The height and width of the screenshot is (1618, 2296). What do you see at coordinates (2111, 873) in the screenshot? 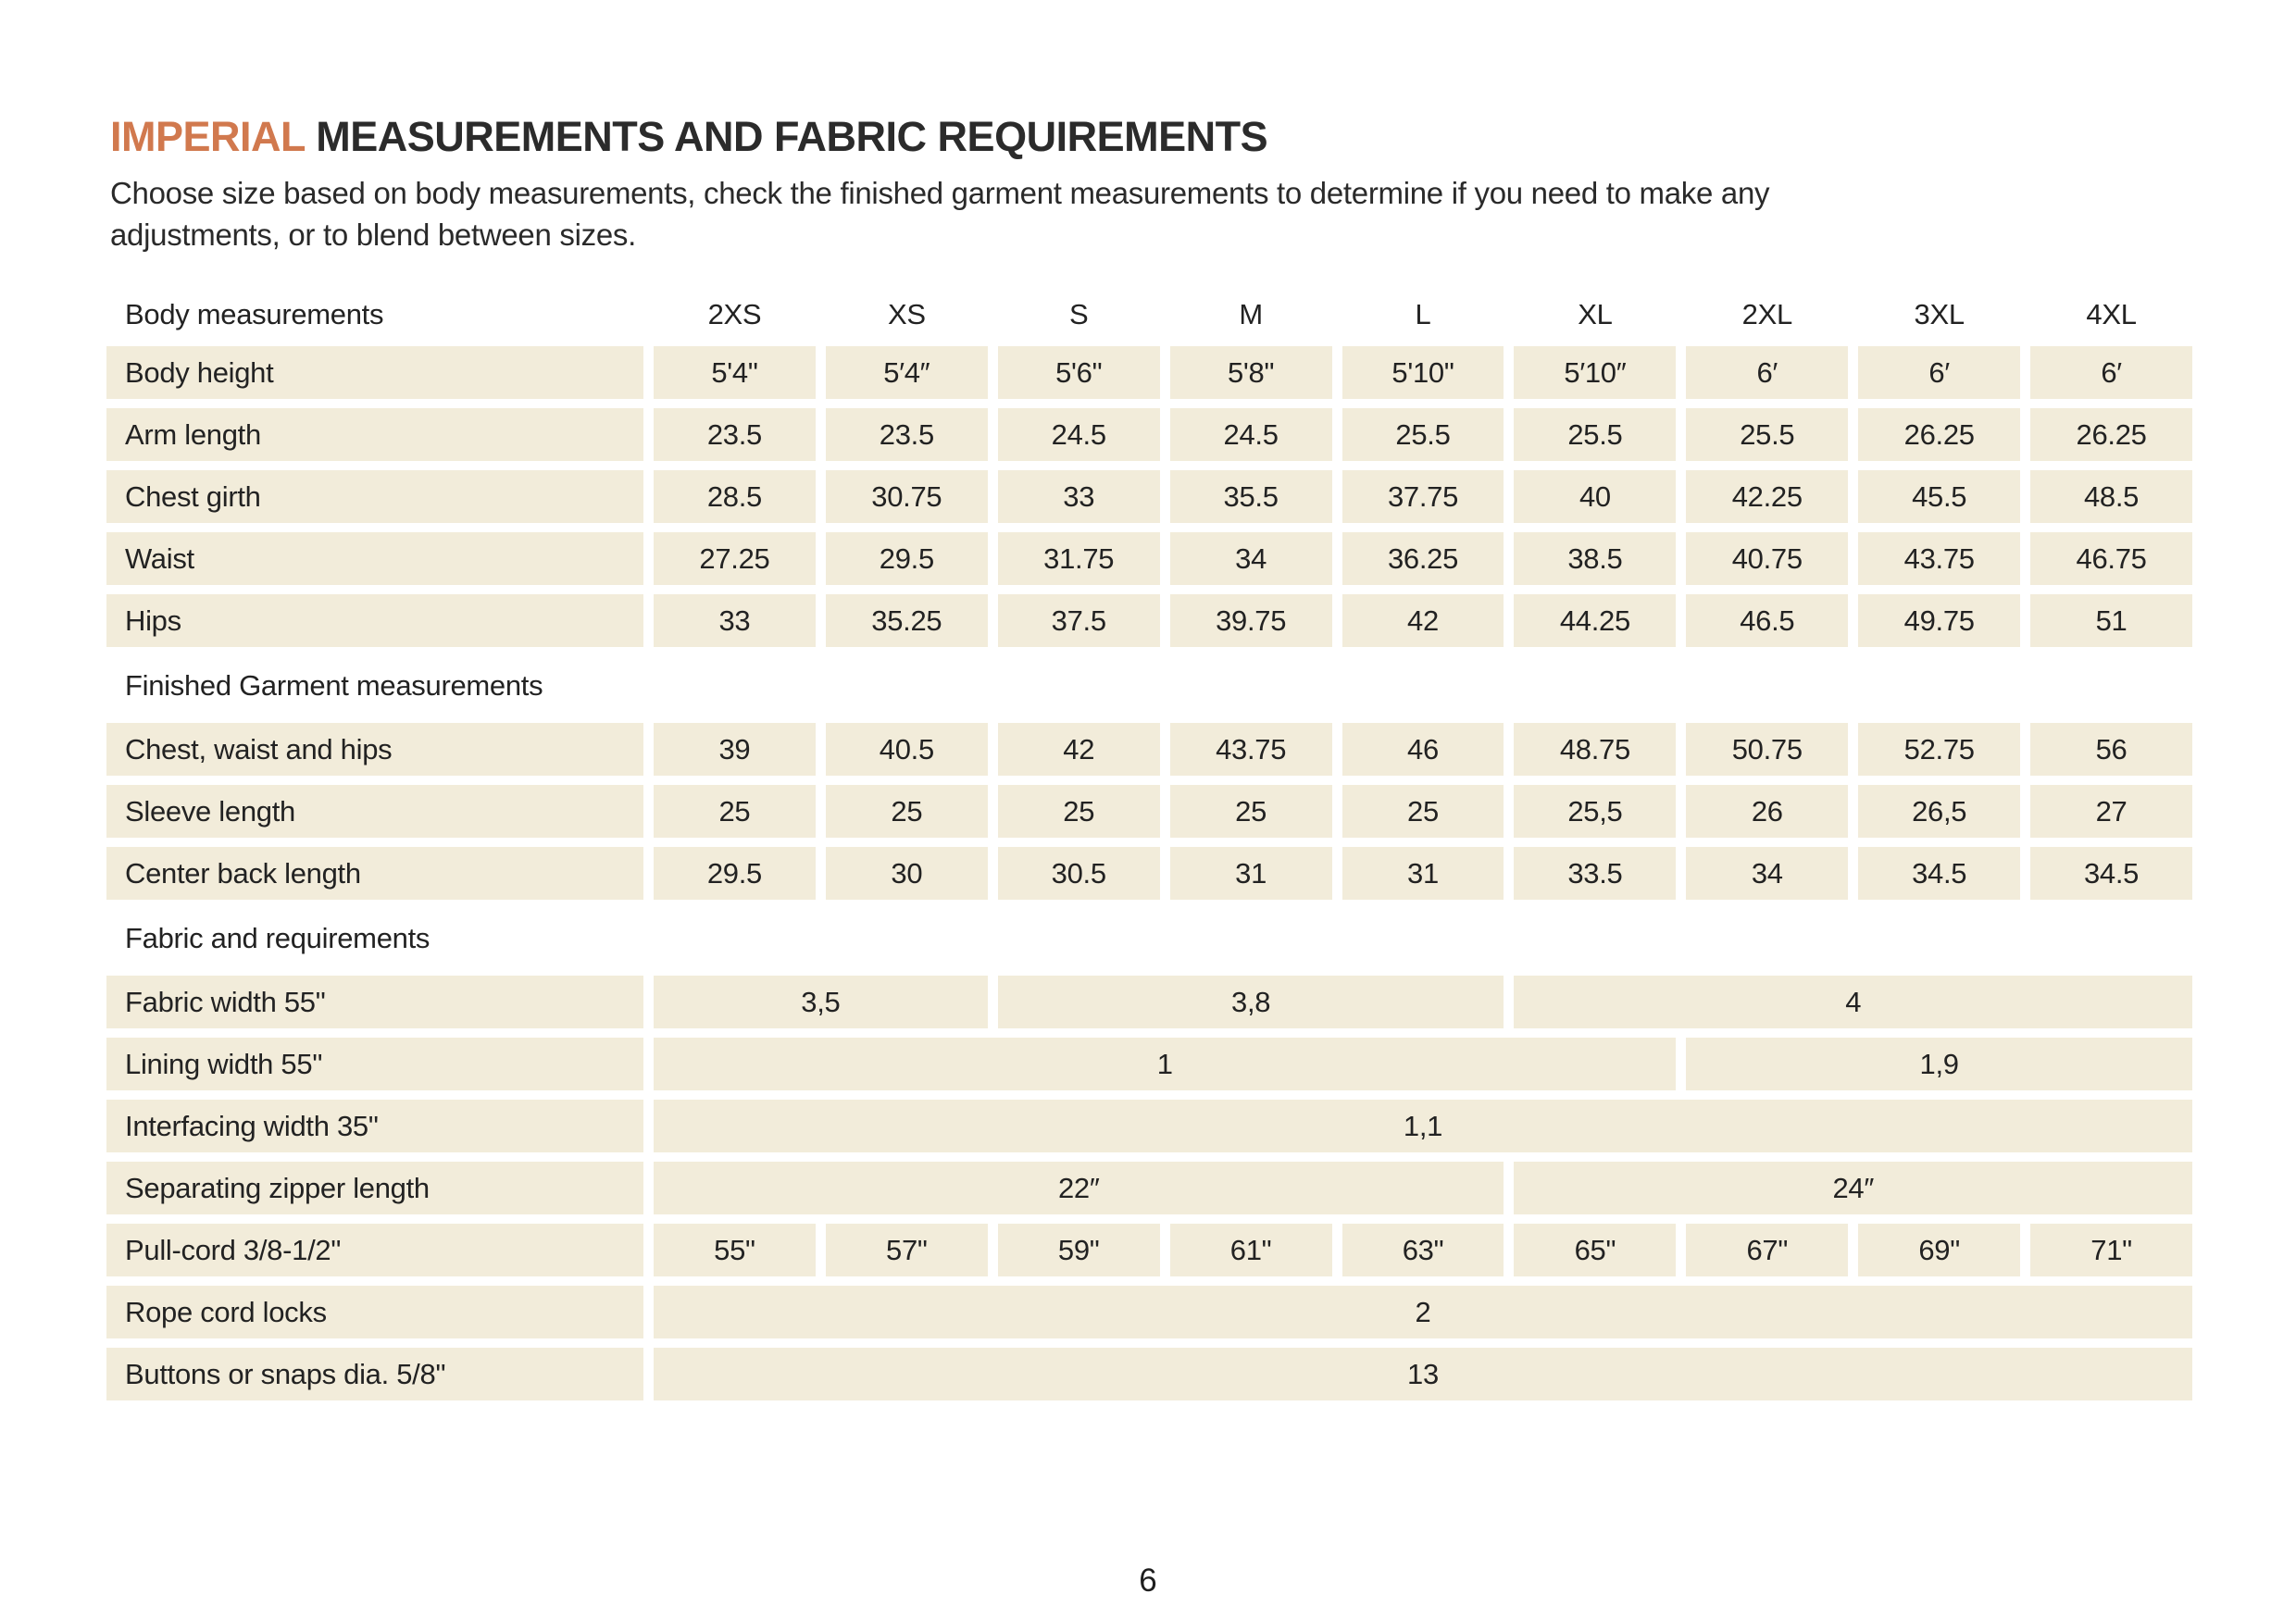
I see `table-cell: 34.5` at bounding box center [2111, 873].